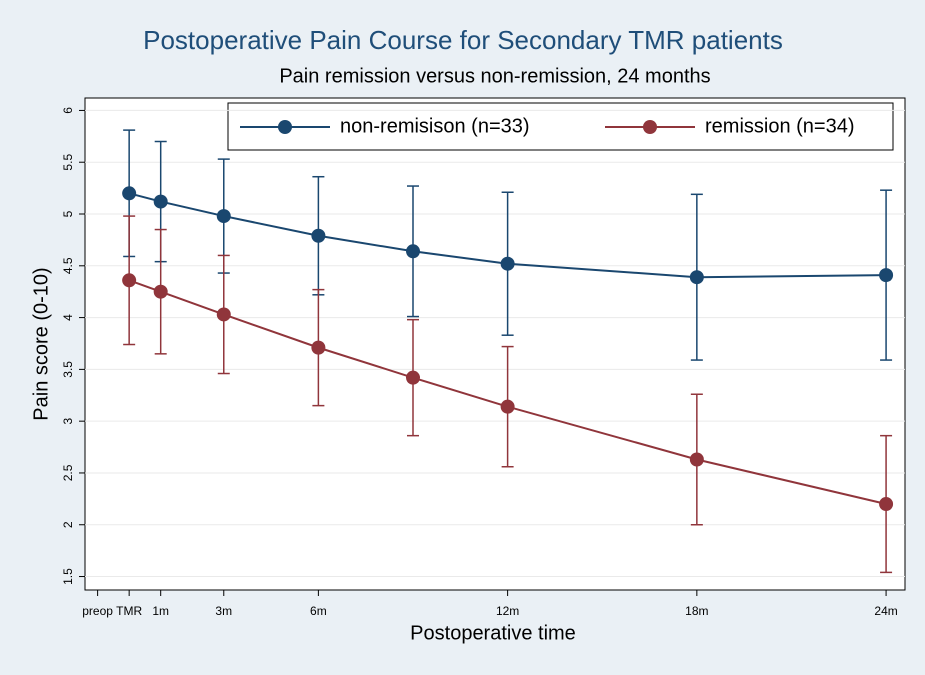  Describe the element at coordinates (68, 110) in the screenshot. I see `y-tick-label: 6` at that location.